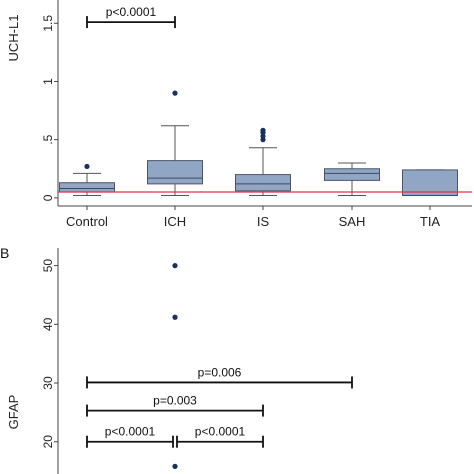 This screenshot has height=474, width=474. Describe the element at coordinates (175, 143) in the screenshot. I see `box-ich` at that location.